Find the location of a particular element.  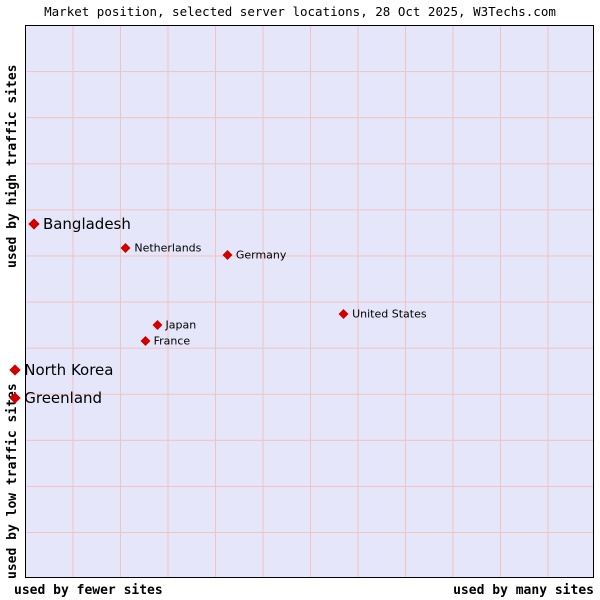

point-label: France is located at coordinates (172, 341).